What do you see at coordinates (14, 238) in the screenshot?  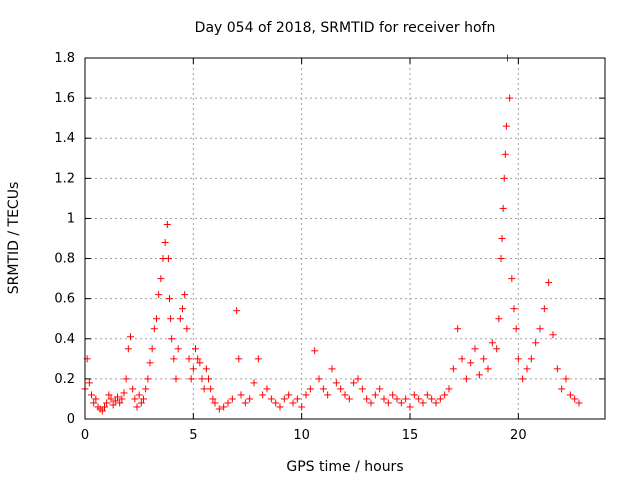 I see `y-axis-label: SRMTID / TECUs` at bounding box center [14, 238].